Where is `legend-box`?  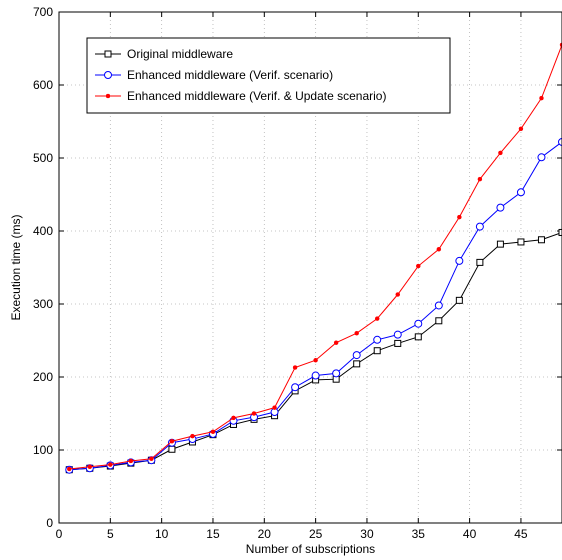 legend-box is located at coordinates (268, 75).